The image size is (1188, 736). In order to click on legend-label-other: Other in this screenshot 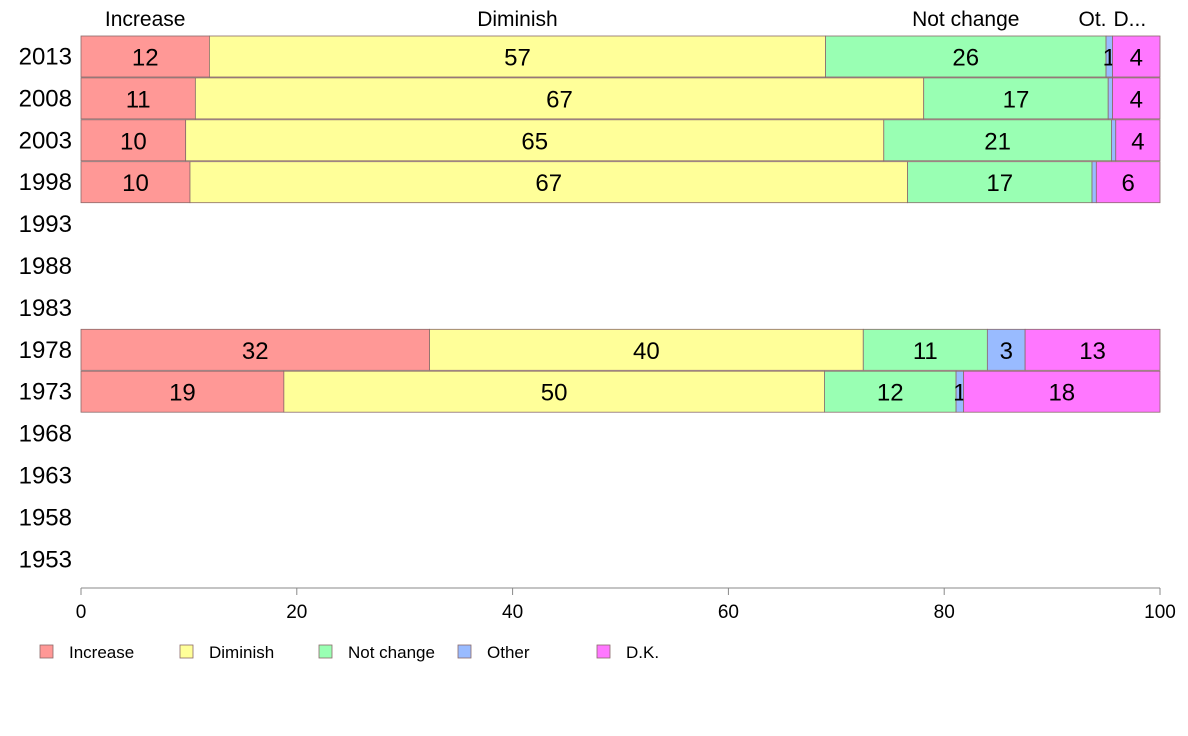, I will do `click(508, 652)`.